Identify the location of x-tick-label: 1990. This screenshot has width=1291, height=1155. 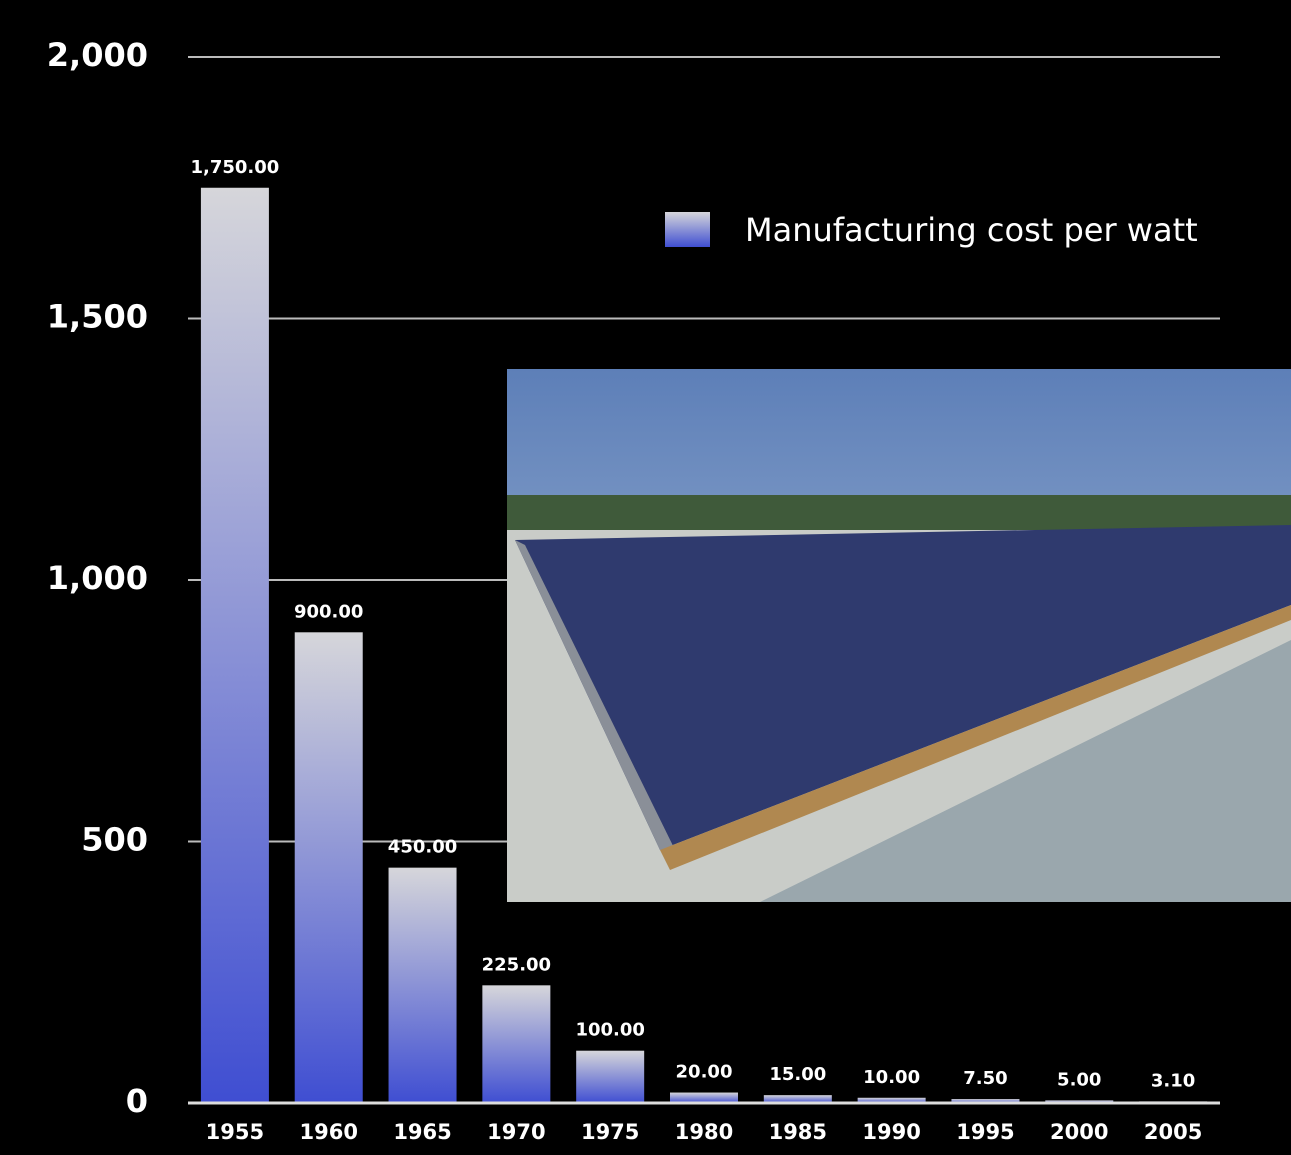
(891, 1132).